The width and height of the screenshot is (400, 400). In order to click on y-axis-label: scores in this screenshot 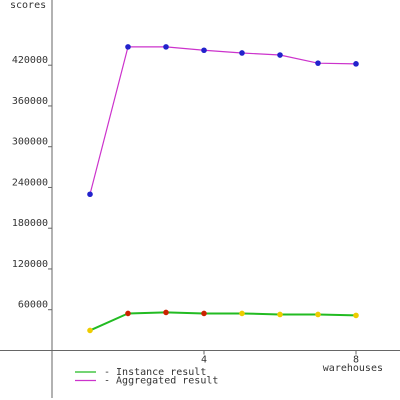, I will do `click(28, 5)`.